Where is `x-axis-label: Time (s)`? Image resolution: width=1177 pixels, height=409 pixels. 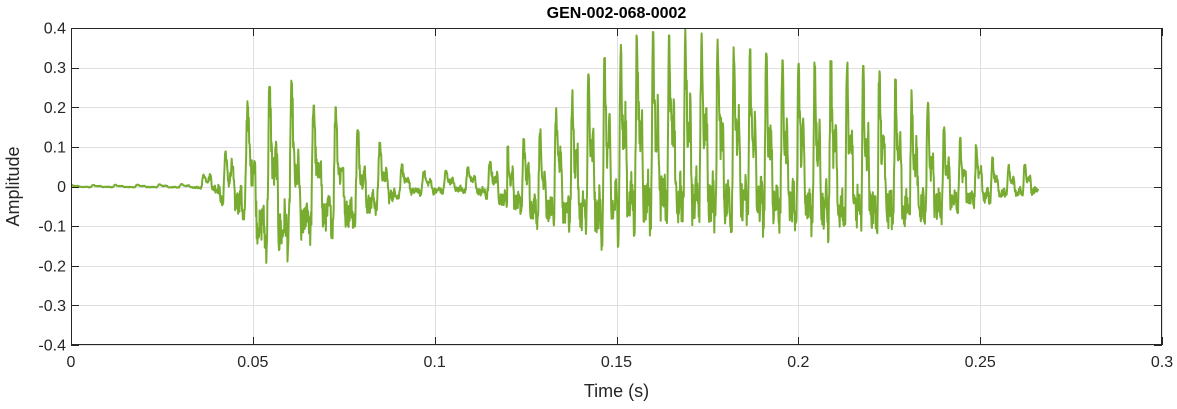 x-axis-label: Time (s) is located at coordinates (616, 391).